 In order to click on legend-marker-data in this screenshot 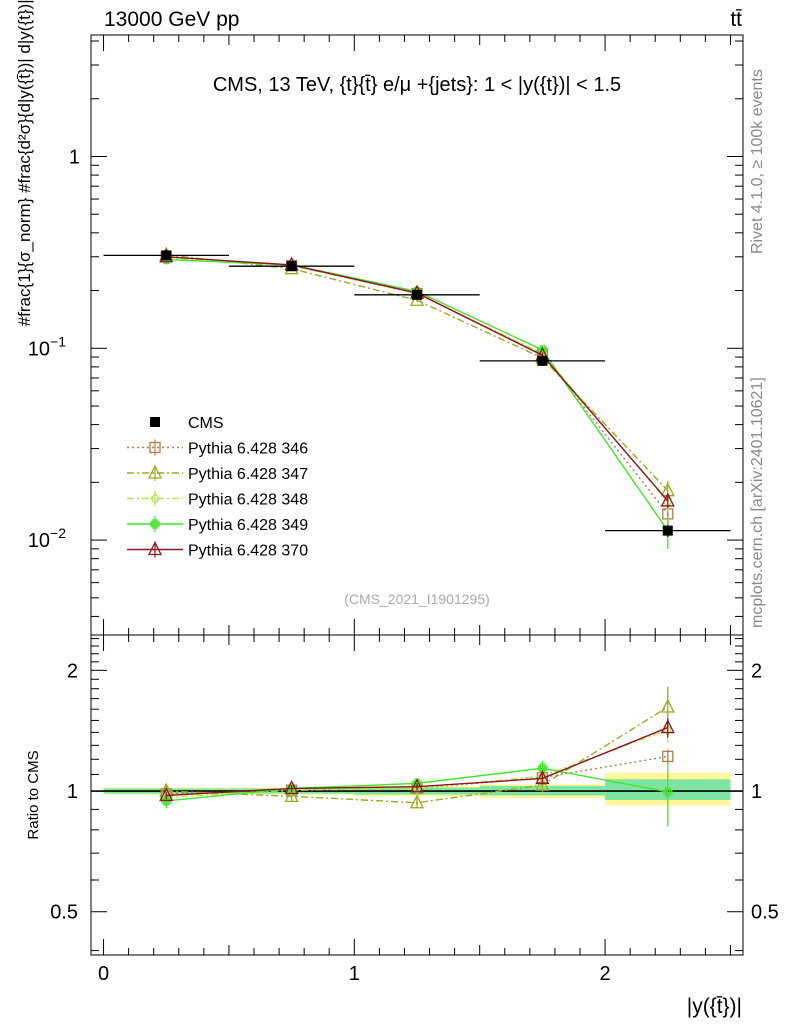, I will do `click(155, 422)`.